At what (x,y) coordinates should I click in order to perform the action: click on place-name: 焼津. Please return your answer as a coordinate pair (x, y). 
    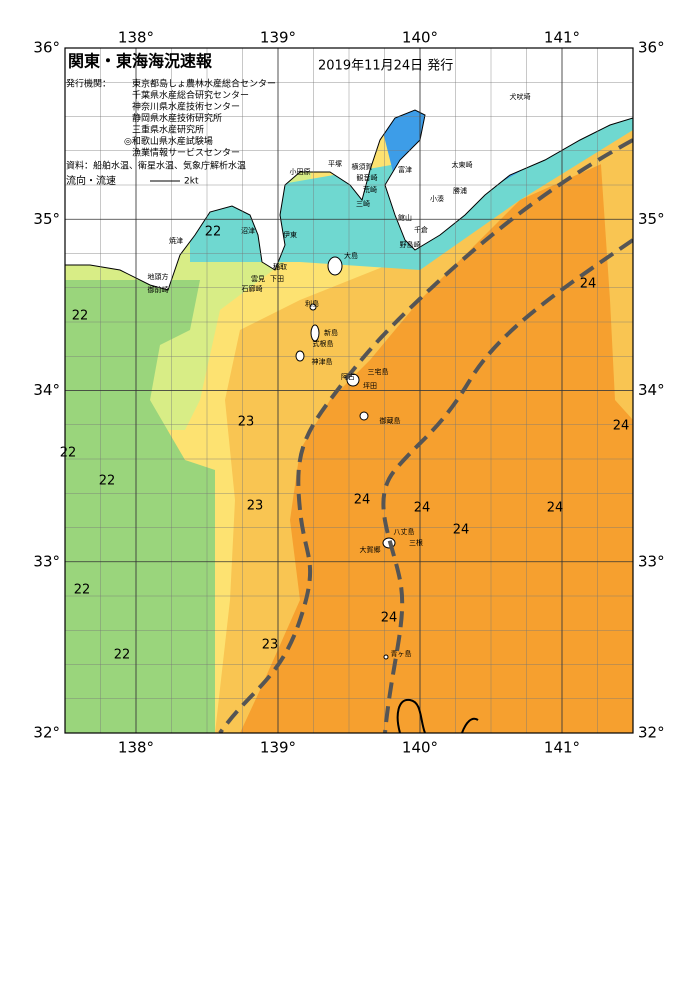
    Looking at the image, I should click on (176, 240).